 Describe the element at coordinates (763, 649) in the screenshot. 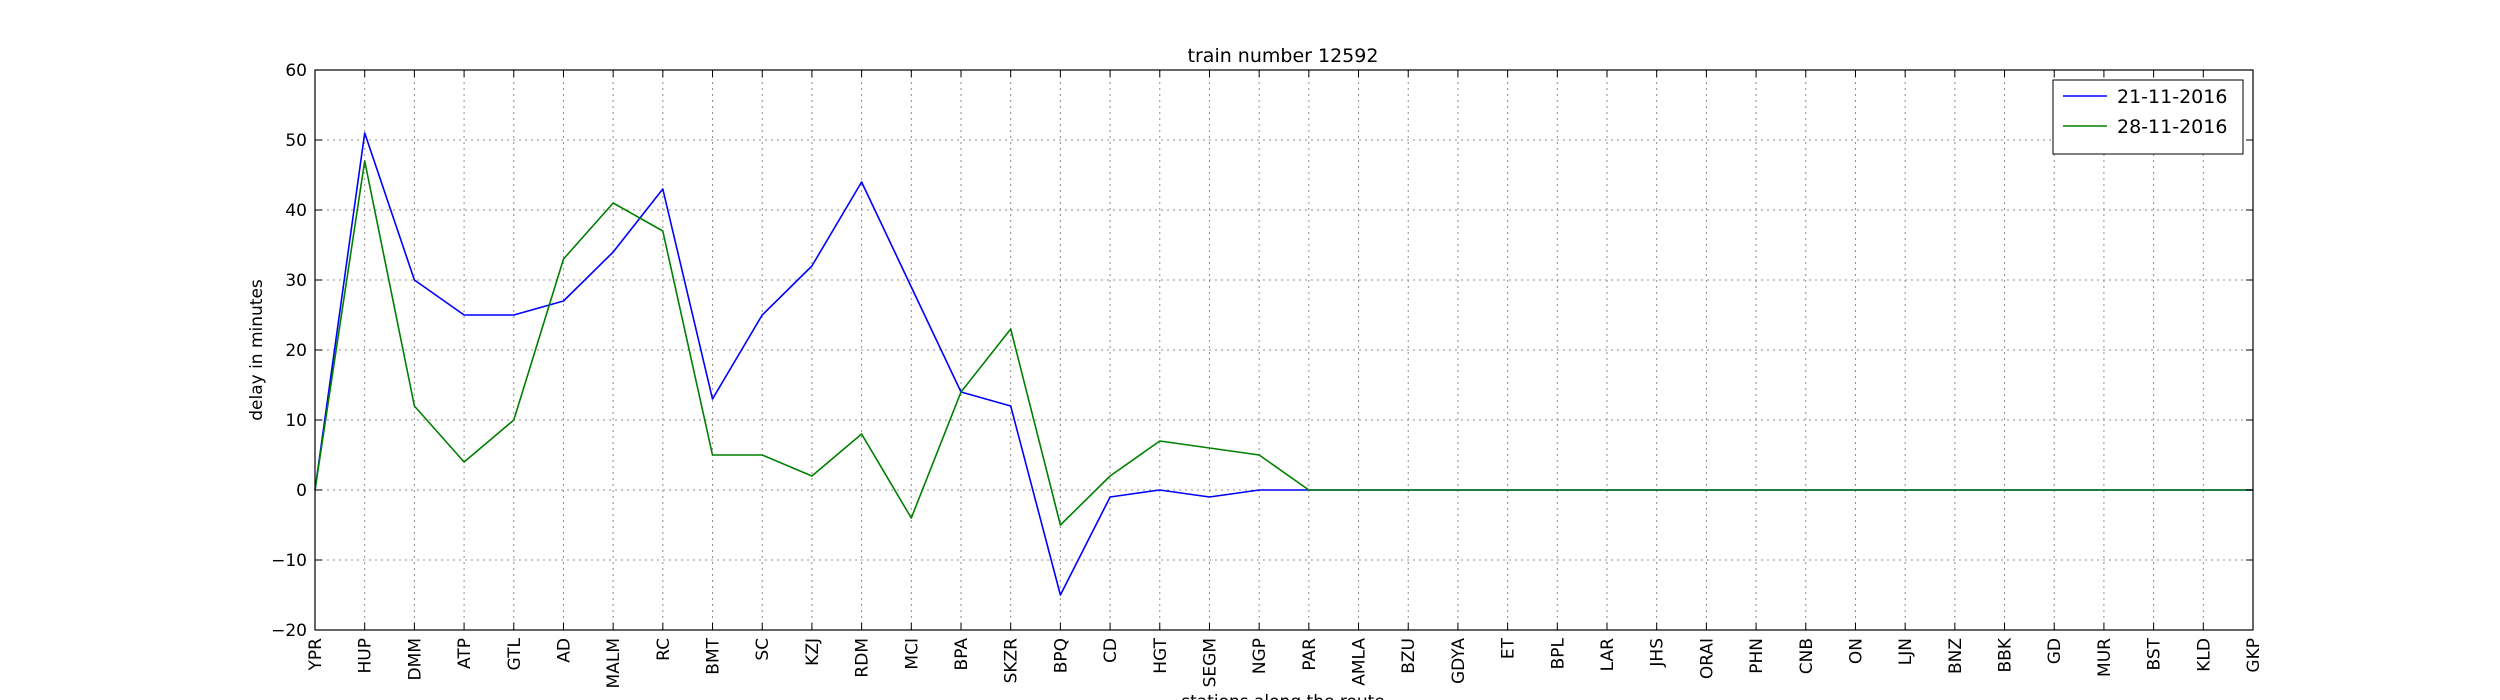

I see `x-tick-label: SC` at that location.